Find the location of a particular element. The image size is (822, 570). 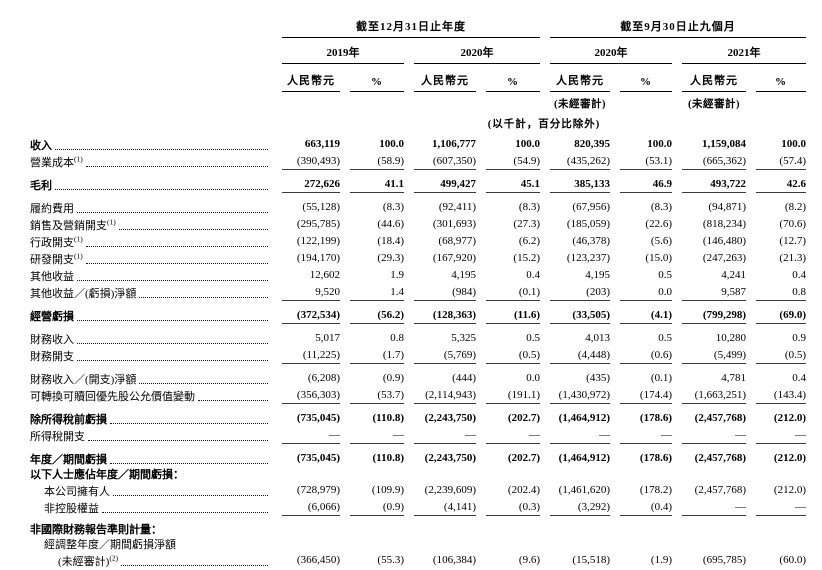

row-label-text: 行政開支(1) is located at coordinates (56, 241).